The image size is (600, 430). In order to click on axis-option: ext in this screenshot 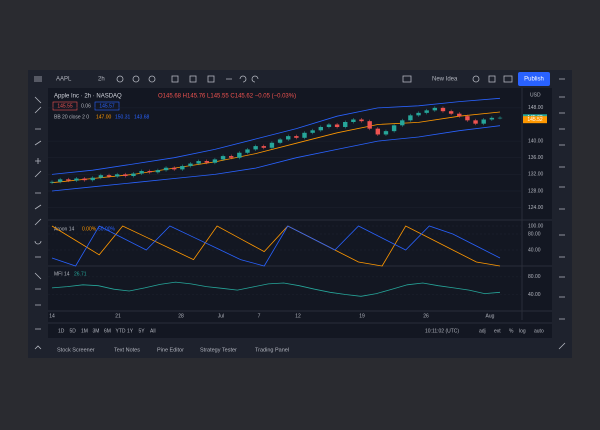, I will do `click(497, 331)`.